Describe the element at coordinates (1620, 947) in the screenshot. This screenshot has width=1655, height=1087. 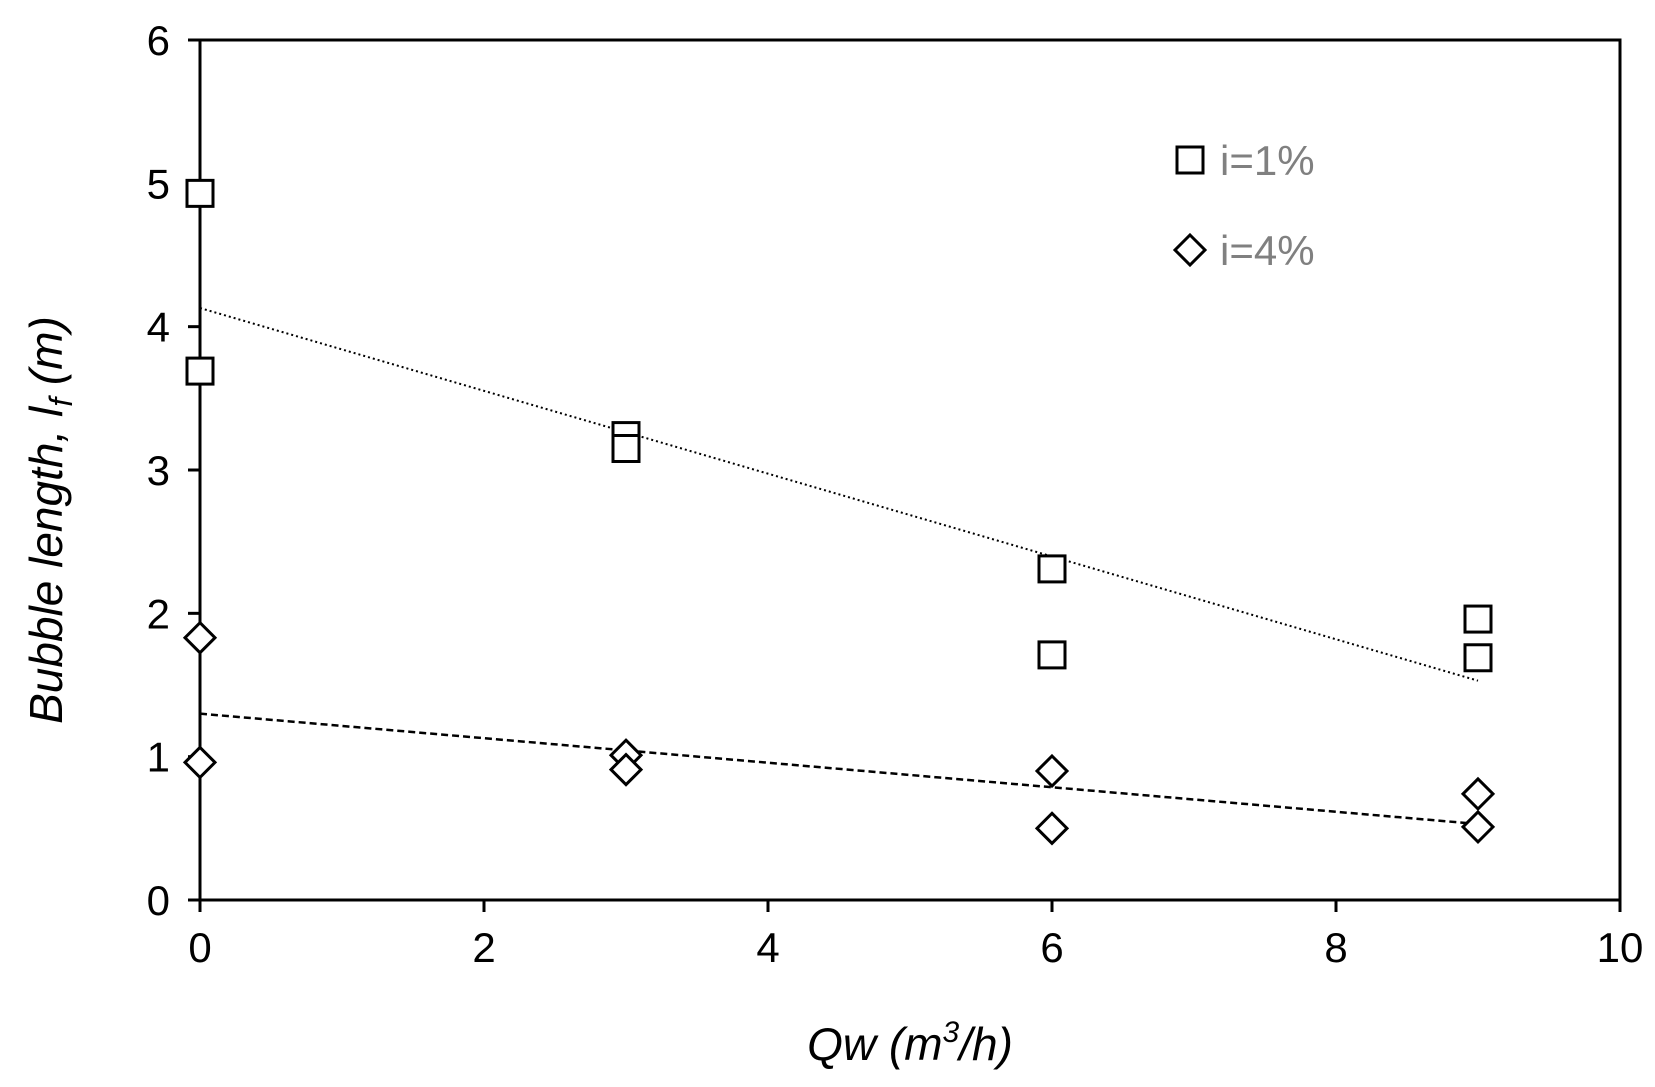
I see `x-tick-label: 10` at that location.